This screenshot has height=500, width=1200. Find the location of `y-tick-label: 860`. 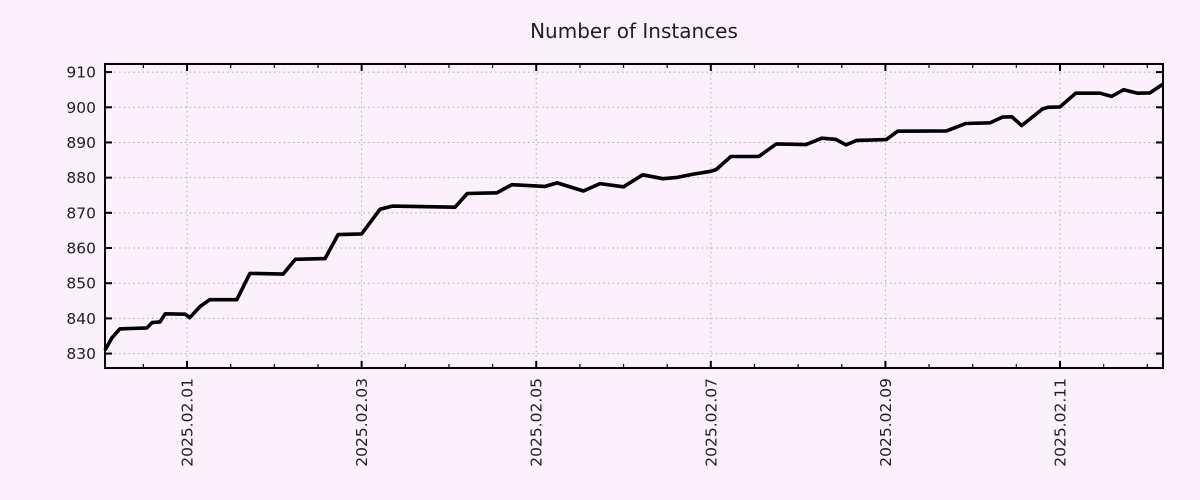

y-tick-label: 860 is located at coordinates (81, 249).